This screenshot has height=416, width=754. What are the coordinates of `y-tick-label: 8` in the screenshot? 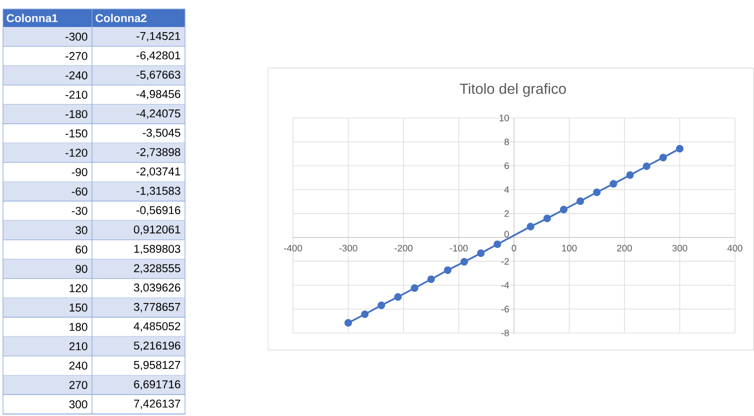 It's located at (506, 142).